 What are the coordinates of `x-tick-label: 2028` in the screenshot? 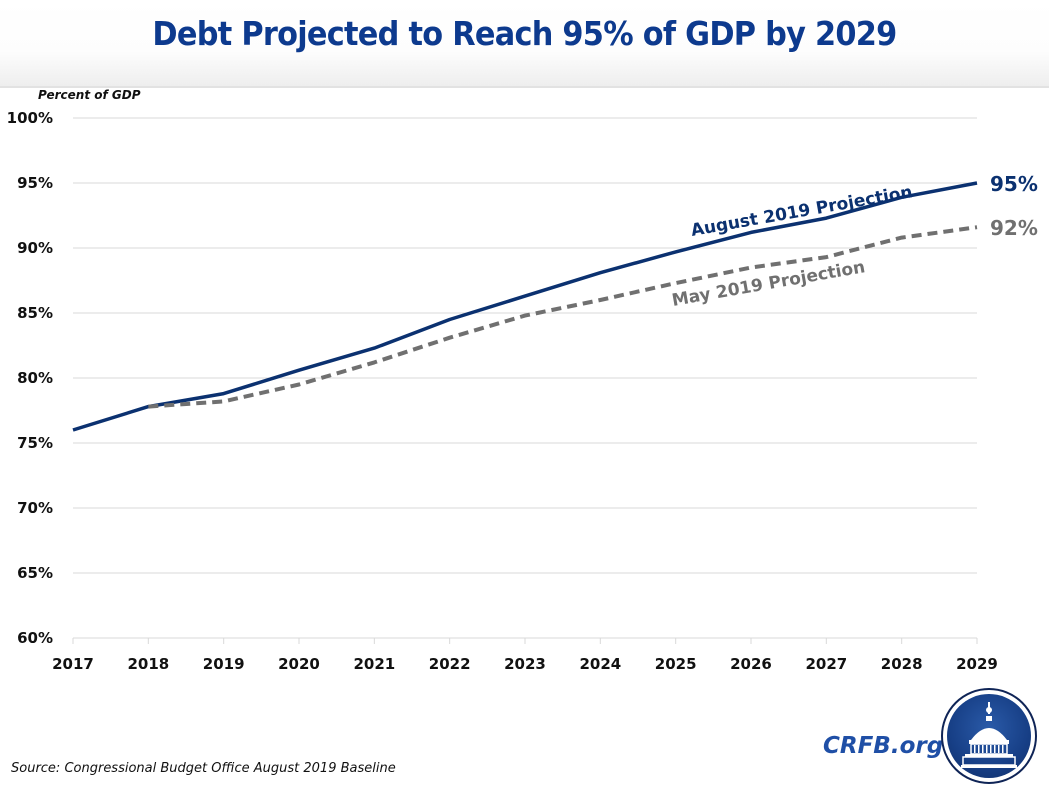 It's located at (902, 664).